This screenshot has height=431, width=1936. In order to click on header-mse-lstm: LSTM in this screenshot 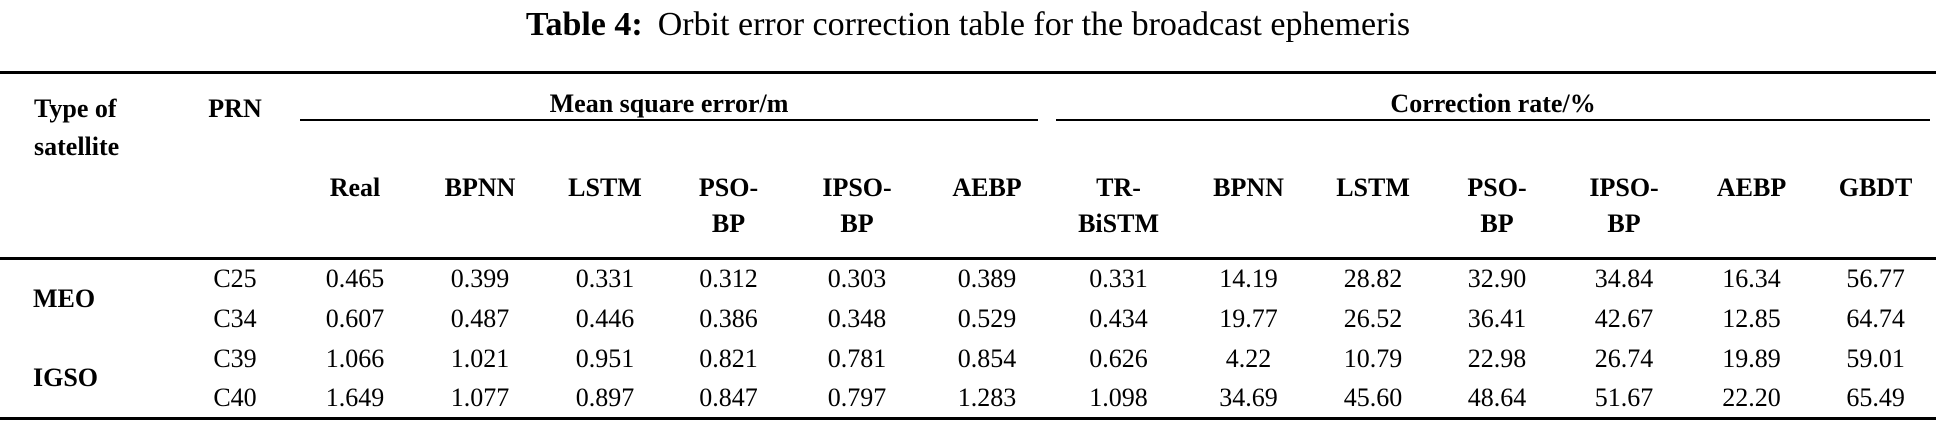, I will do `click(605, 211)`.